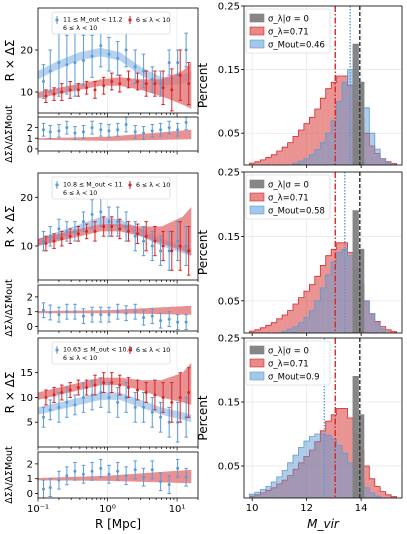 This screenshot has height=534, width=407. Describe the element at coordinates (296, 46) in the screenshot. I see `legend-label-blue: σ_Mout=0.46` at that location.